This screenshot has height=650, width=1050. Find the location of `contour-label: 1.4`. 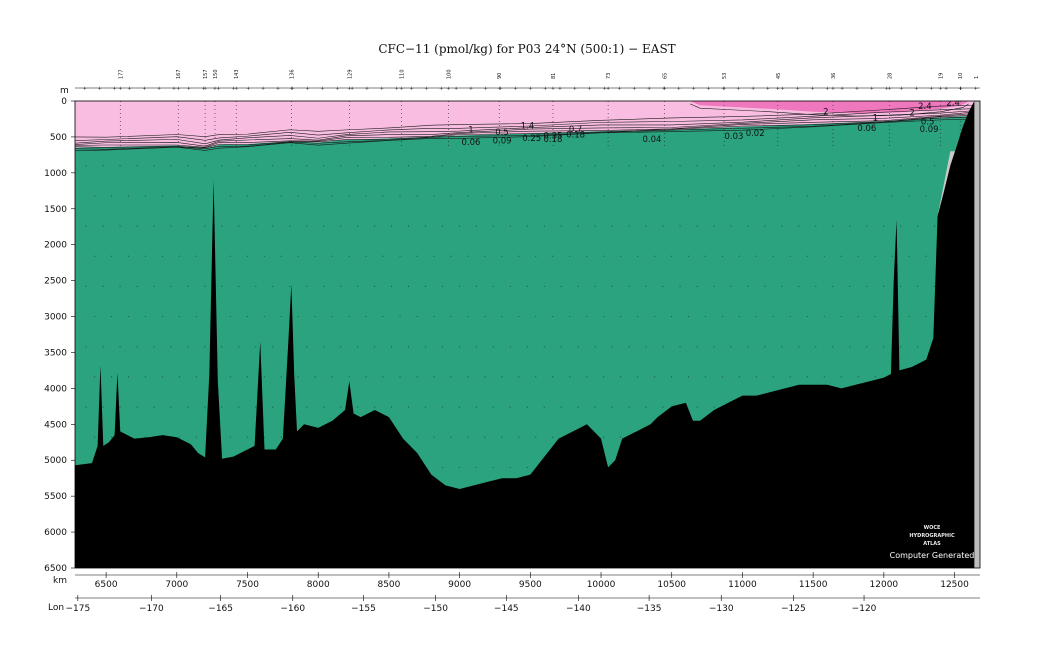

contour-label: 1.4 is located at coordinates (528, 126).